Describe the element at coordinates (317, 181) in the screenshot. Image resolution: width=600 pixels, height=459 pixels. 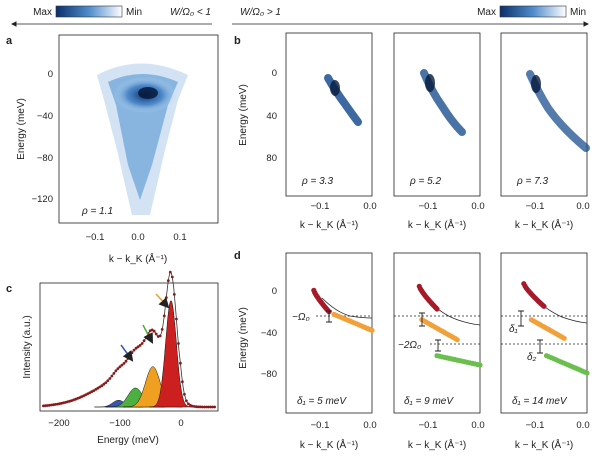
I see `panel-b1-annotation: ρ = 3.3` at that location.